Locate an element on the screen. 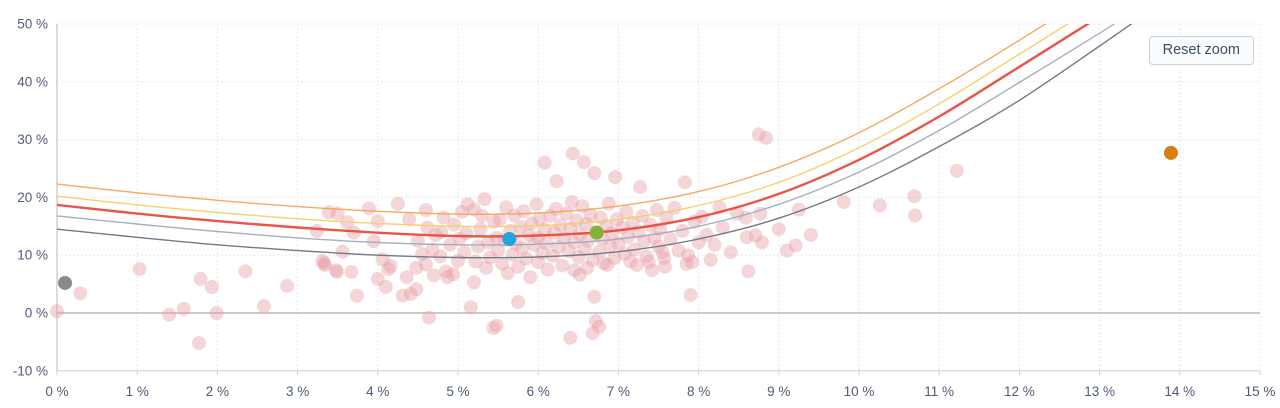  orange-point is located at coordinates (1170, 152).